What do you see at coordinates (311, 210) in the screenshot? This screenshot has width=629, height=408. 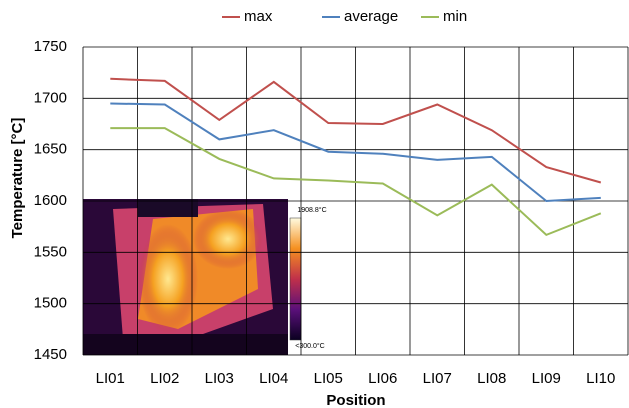 I see `scale-max-label: 1908.8°C` at bounding box center [311, 210].